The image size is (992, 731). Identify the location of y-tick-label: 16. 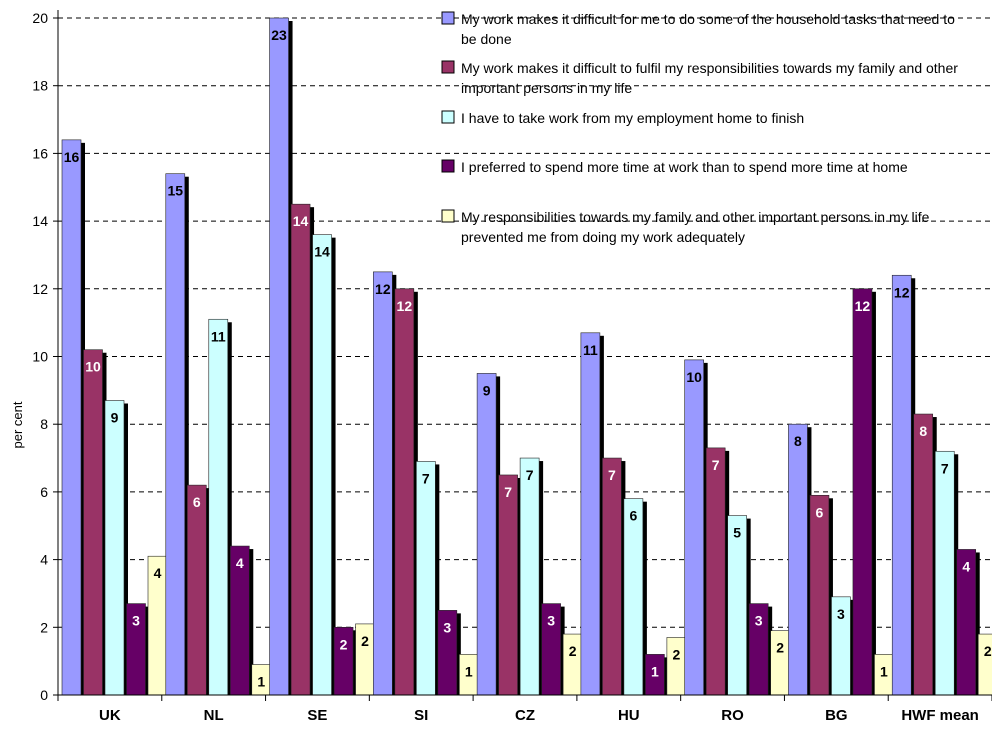
(40, 153).